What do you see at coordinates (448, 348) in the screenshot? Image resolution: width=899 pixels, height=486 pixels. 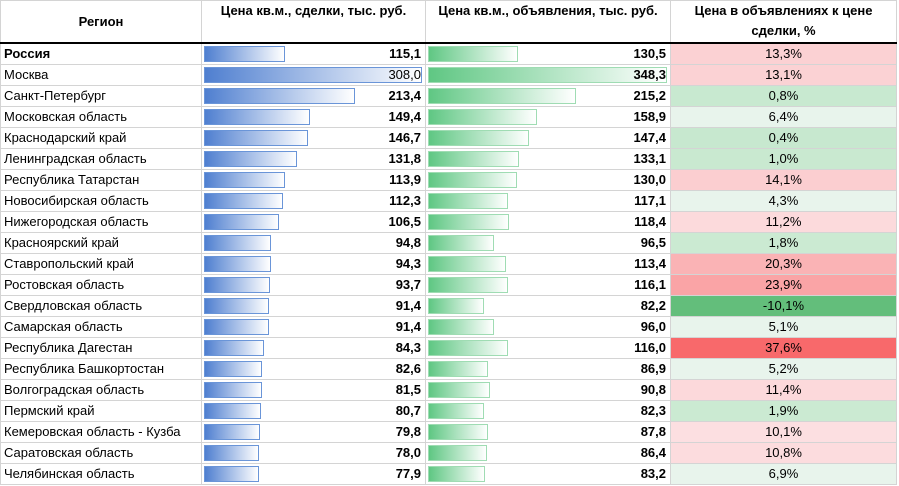 I see `table-row: Республика Дагестан 84,3 116,0 37,6%` at bounding box center [448, 348].